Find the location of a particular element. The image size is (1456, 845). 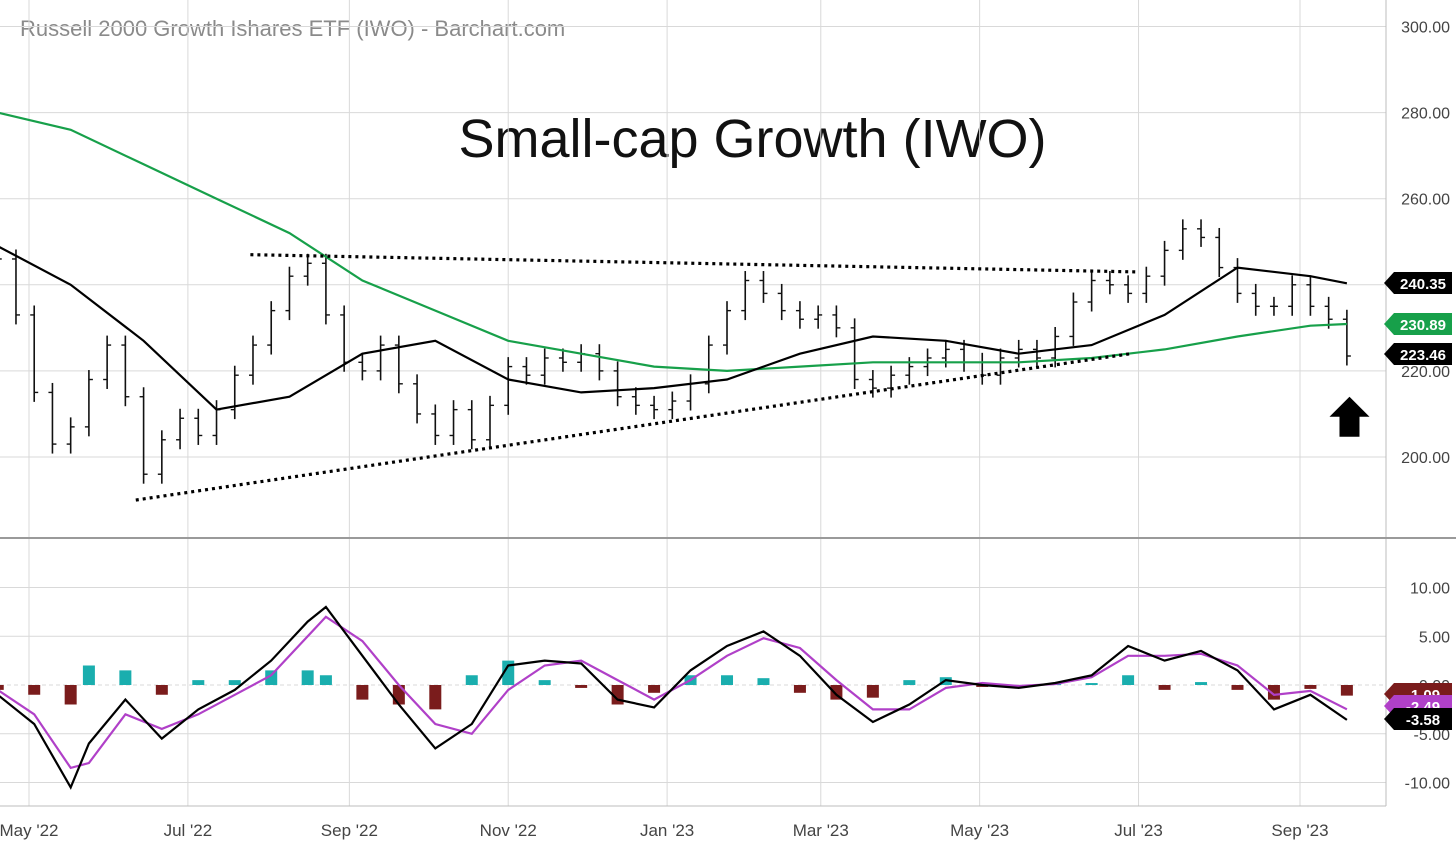

macd-y-tick-label: 5.00 is located at coordinates (1434, 637).